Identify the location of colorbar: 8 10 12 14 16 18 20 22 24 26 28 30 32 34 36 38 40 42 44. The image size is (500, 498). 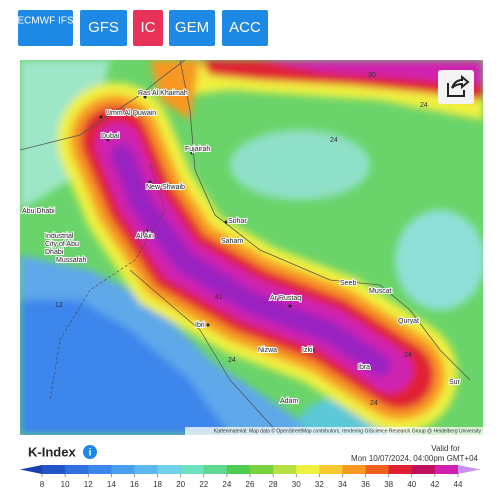
(250, 477).